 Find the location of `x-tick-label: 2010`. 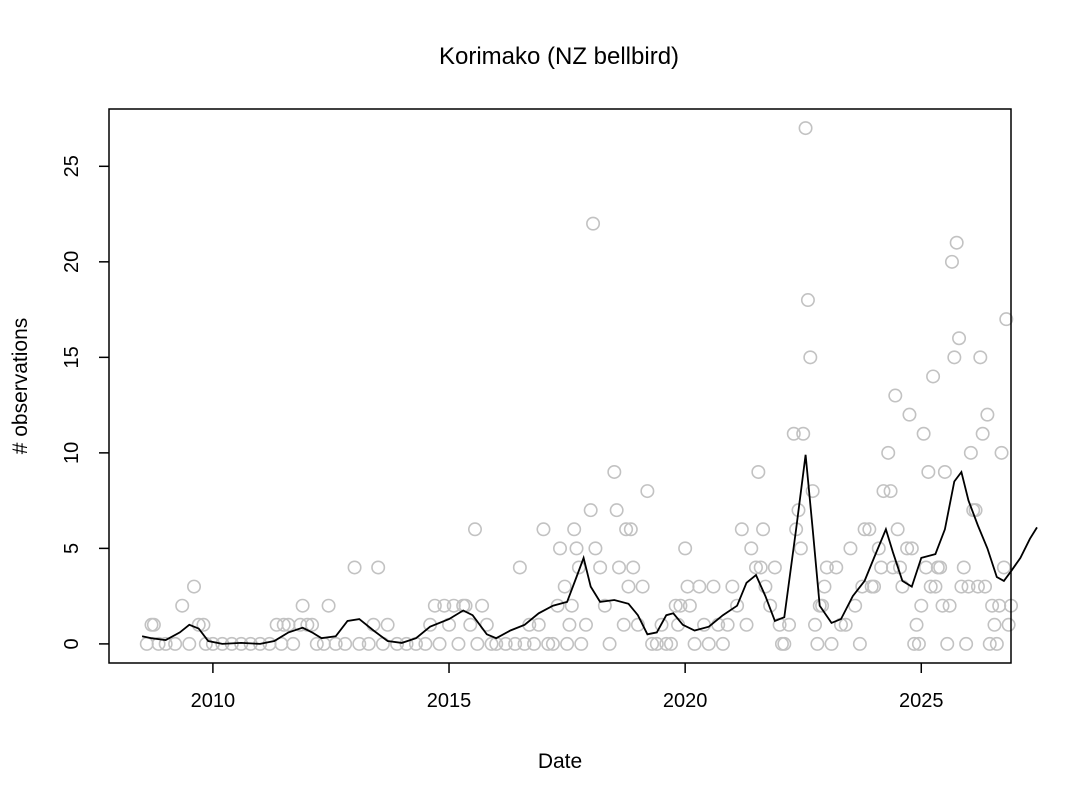

x-tick-label: 2010 is located at coordinates (213, 701).